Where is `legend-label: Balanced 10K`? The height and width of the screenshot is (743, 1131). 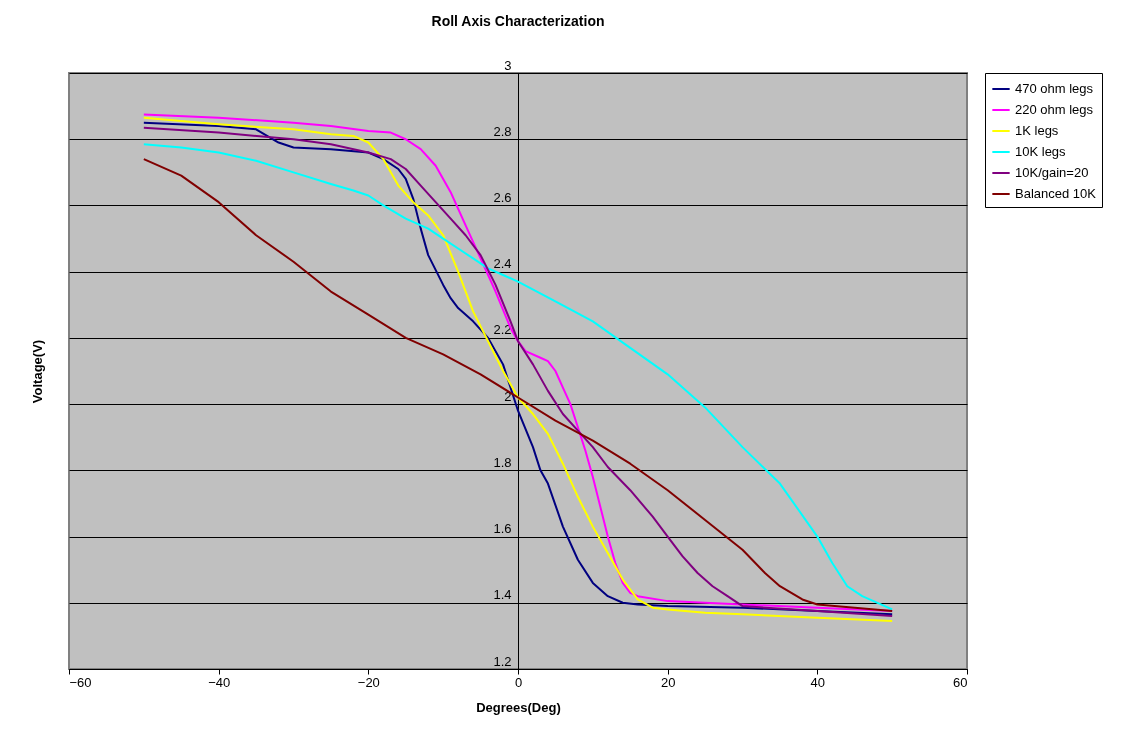
legend-label: Balanced 10K is located at coordinates (1056, 193).